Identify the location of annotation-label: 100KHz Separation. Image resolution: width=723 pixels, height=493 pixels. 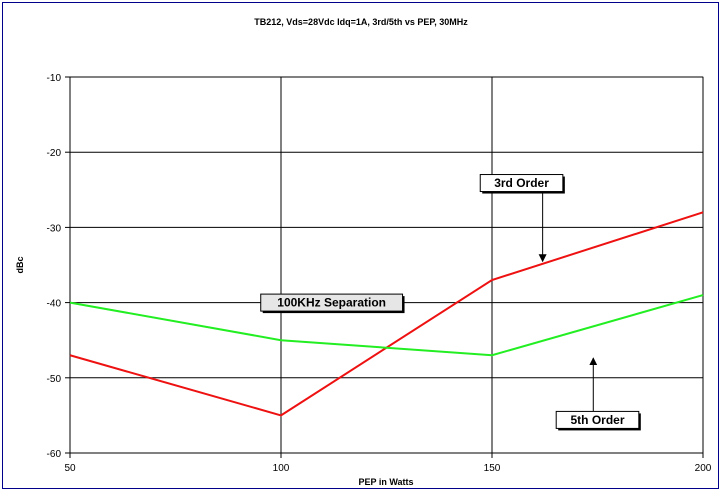
(331, 303).